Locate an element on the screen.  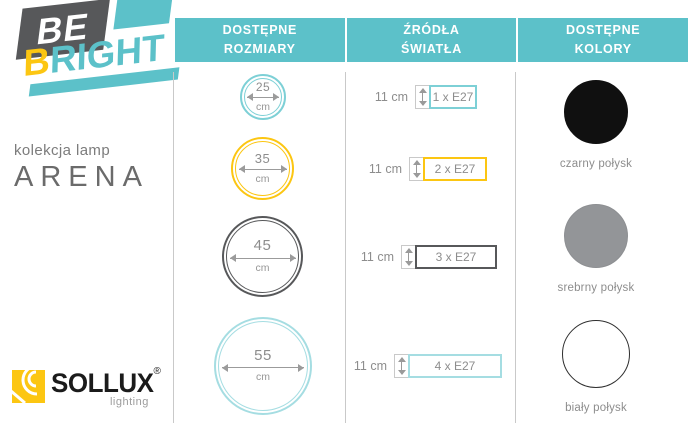
diameter-dimension: 35 cm is located at coordinates (262, 168).